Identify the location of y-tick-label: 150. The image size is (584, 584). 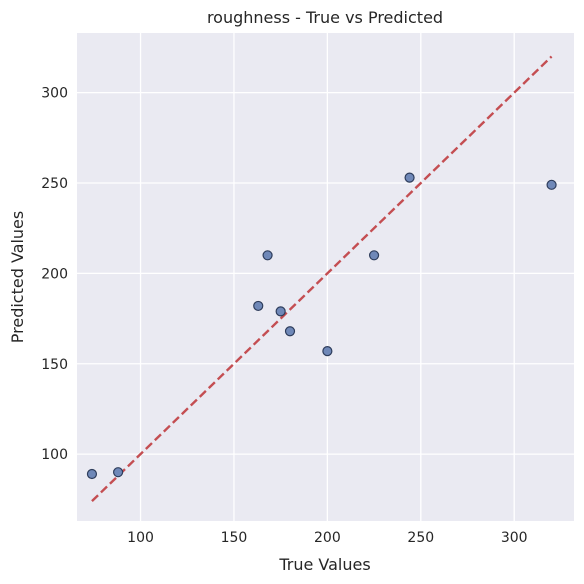
(54, 365).